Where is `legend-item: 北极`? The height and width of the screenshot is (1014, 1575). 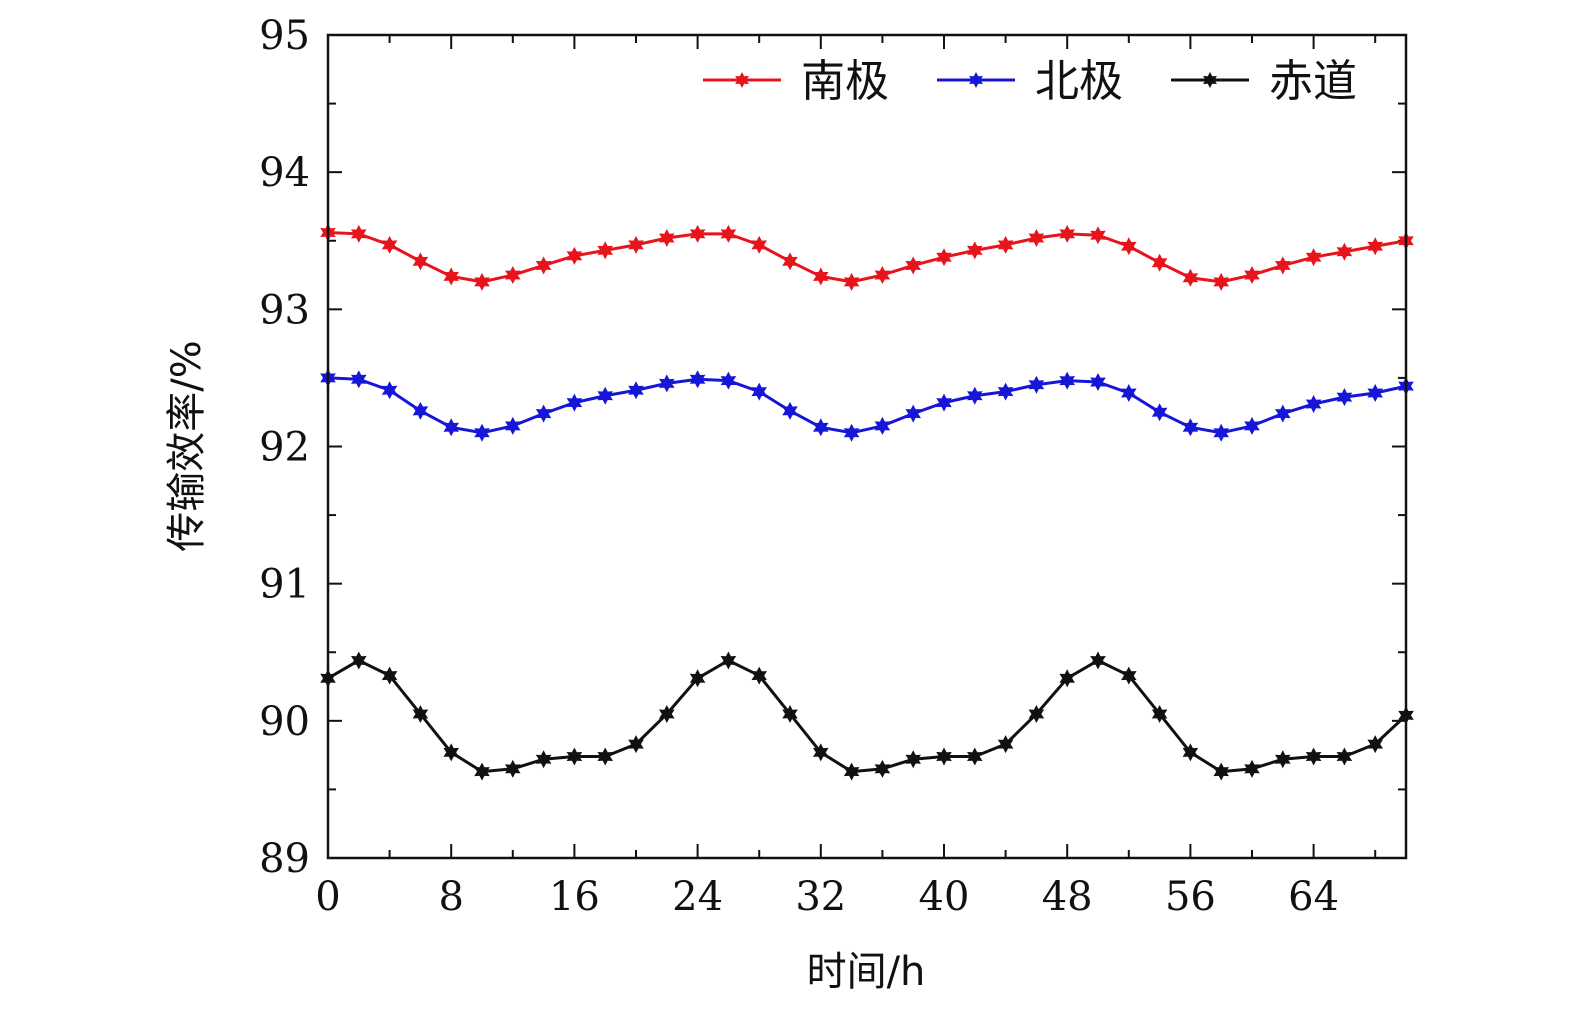
legend-item: 北极 is located at coordinates (1030, 81).